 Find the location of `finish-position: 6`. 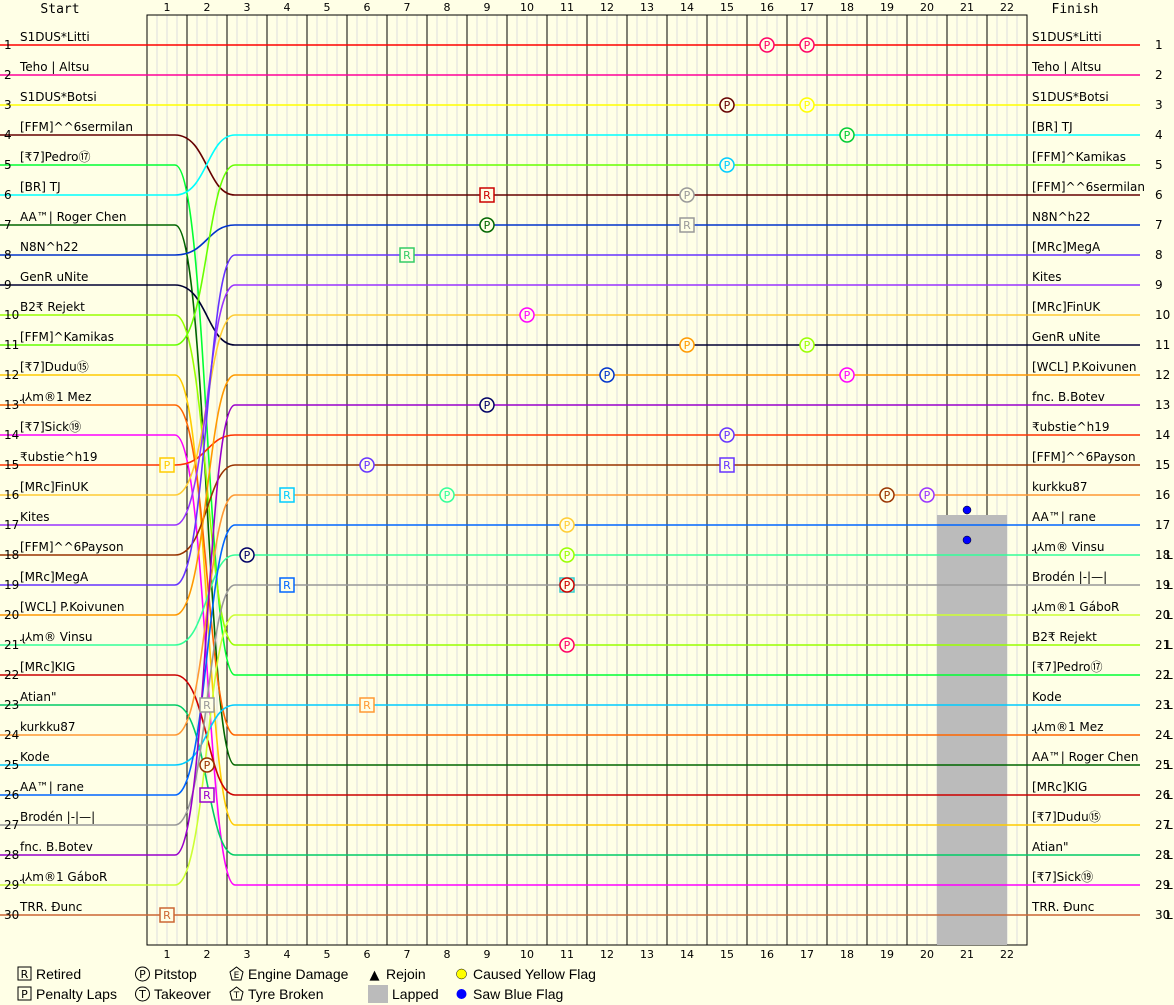

finish-position: 6 is located at coordinates (1159, 195).